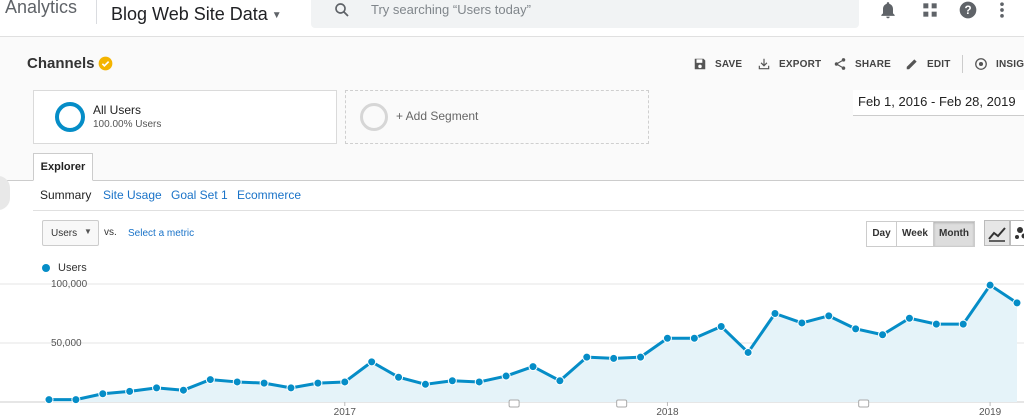 Image resolution: width=1024 pixels, height=417 pixels. What do you see at coordinates (70, 117) in the screenshot?
I see `segment-color-ring-icon` at bounding box center [70, 117].